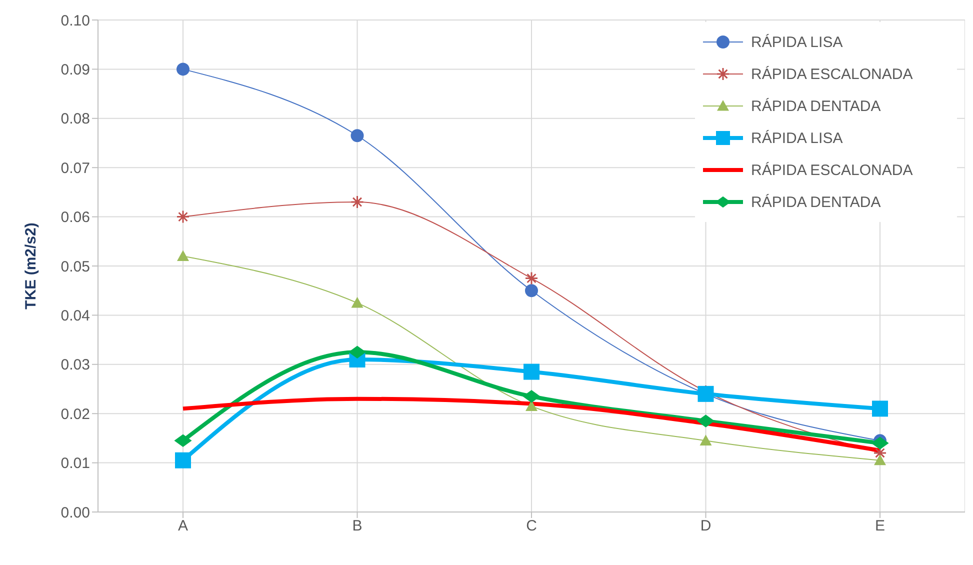 The image size is (973, 565). What do you see at coordinates (75, 119) in the screenshot?
I see `y-tick-label: 0.08` at bounding box center [75, 119].